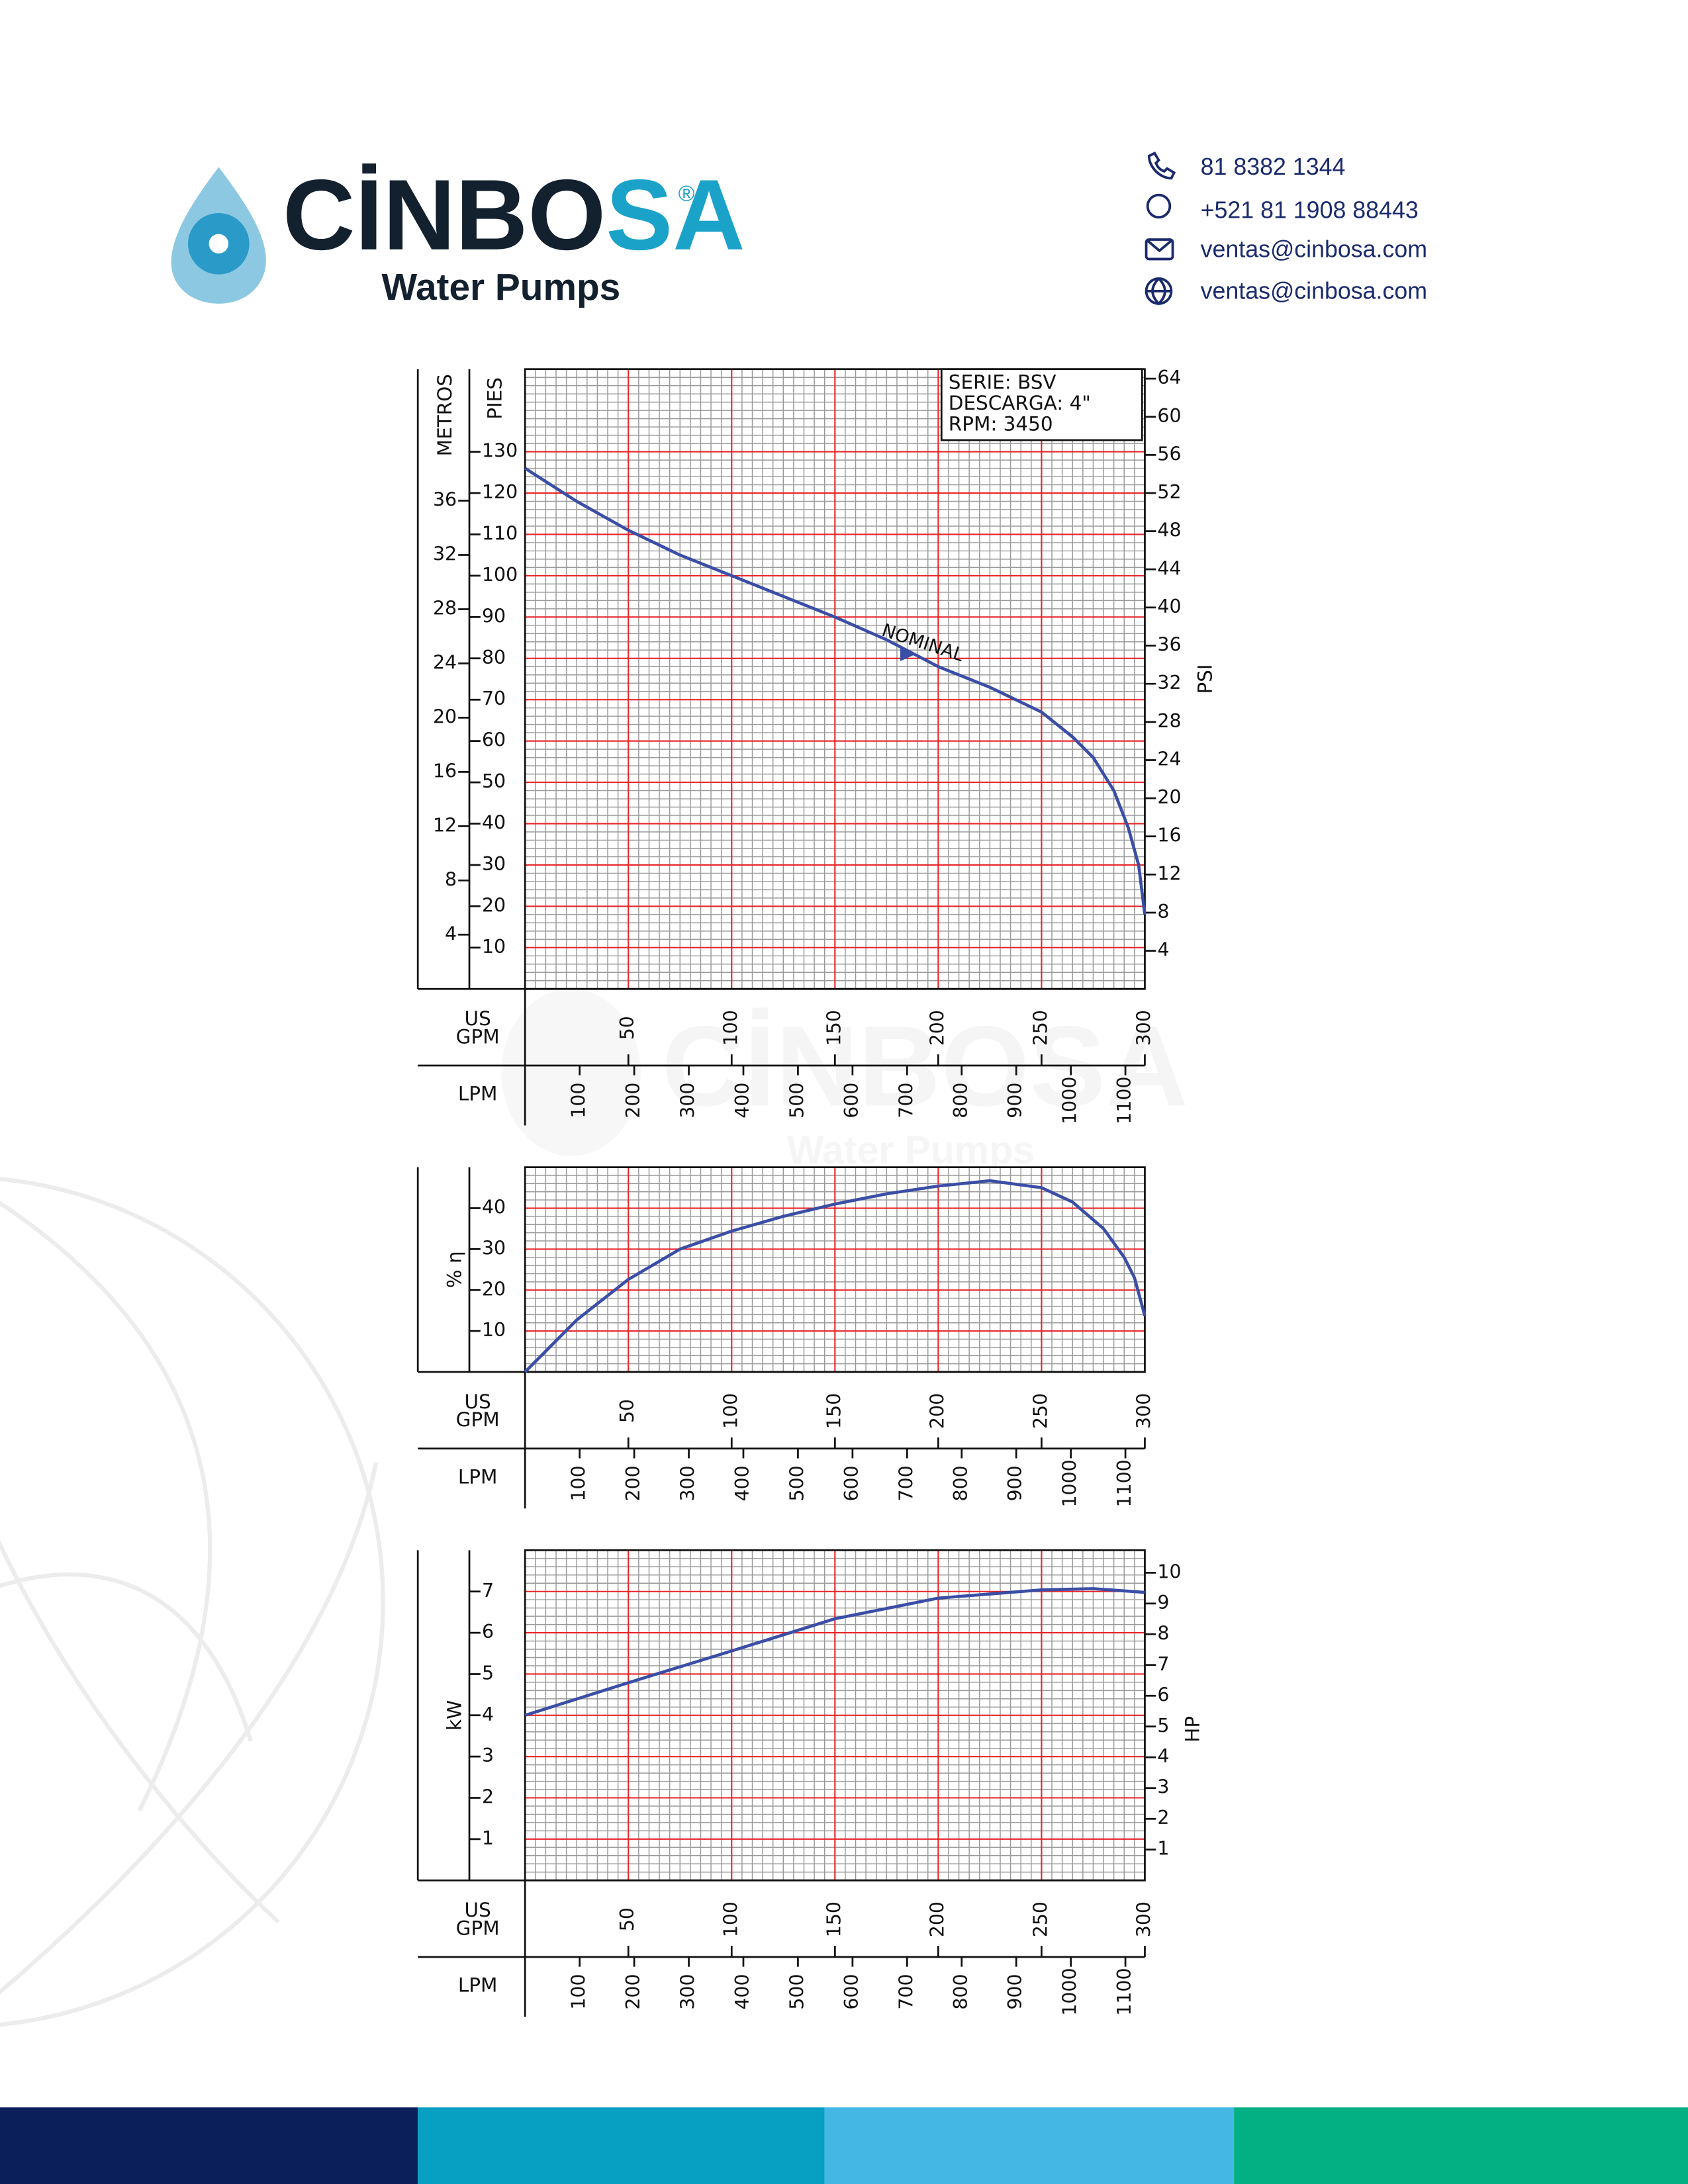  I want to click on info-box, so click(1041, 405).